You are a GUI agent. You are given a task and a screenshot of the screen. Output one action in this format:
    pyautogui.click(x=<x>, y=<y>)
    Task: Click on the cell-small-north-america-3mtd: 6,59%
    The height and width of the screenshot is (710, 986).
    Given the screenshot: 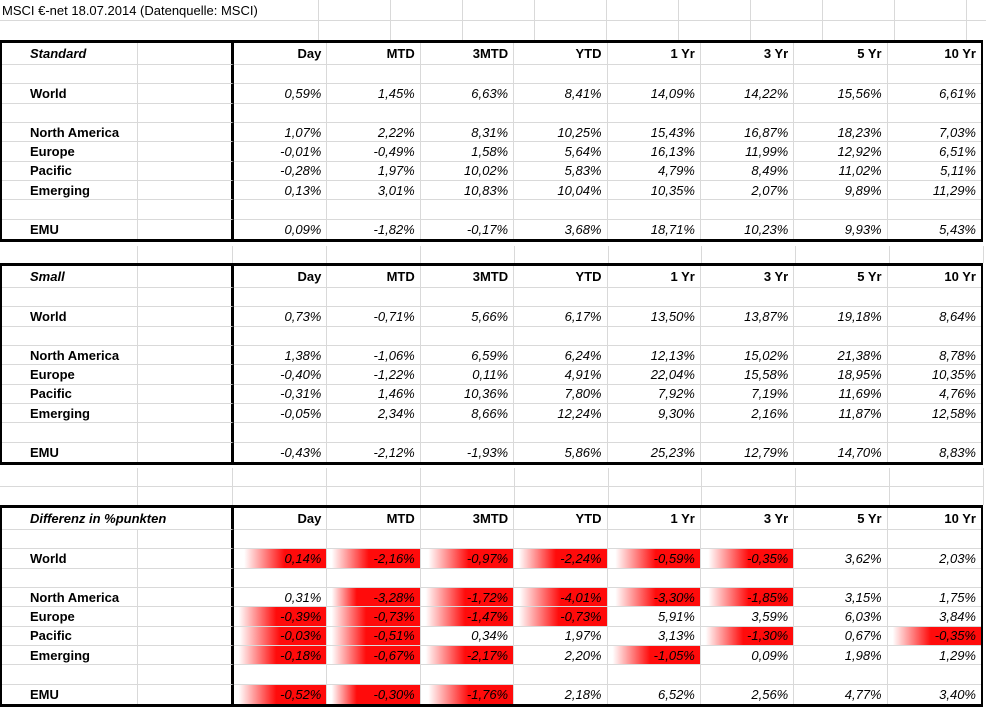 What is the action you would take?
    pyautogui.click(x=467, y=356)
    